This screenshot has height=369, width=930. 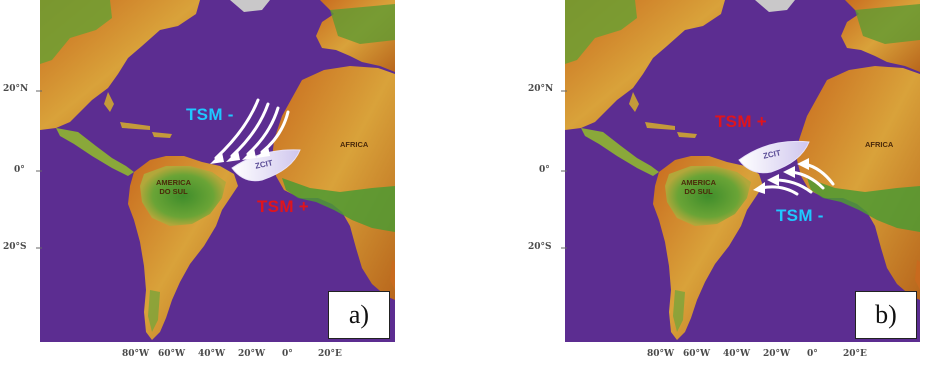 I want to click on zcit-band, so click(x=774, y=157).